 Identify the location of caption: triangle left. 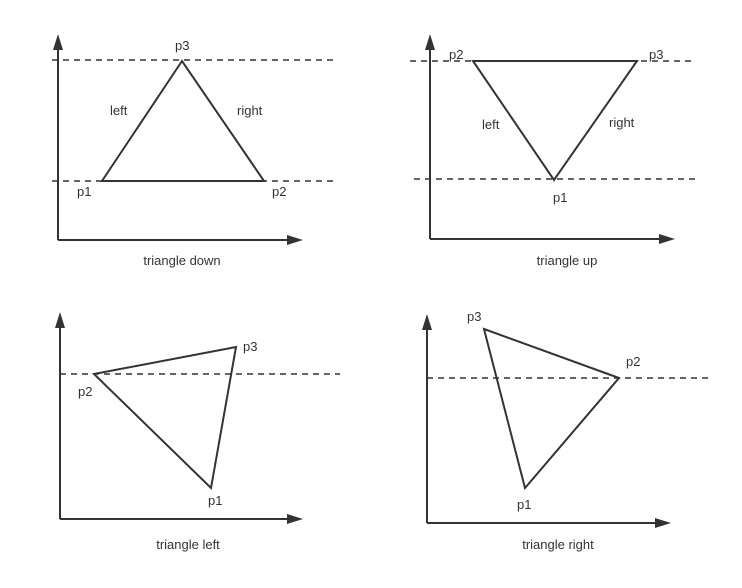
(188, 544).